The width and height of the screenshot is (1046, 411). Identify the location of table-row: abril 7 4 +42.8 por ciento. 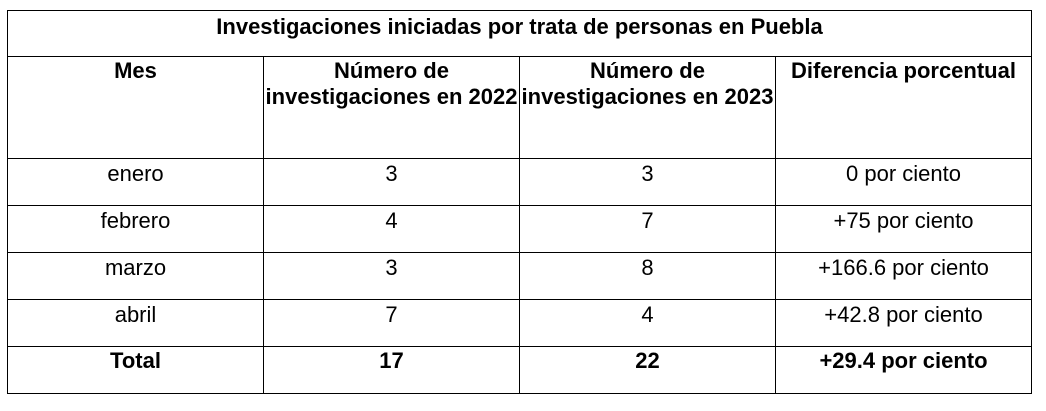
(519, 323).